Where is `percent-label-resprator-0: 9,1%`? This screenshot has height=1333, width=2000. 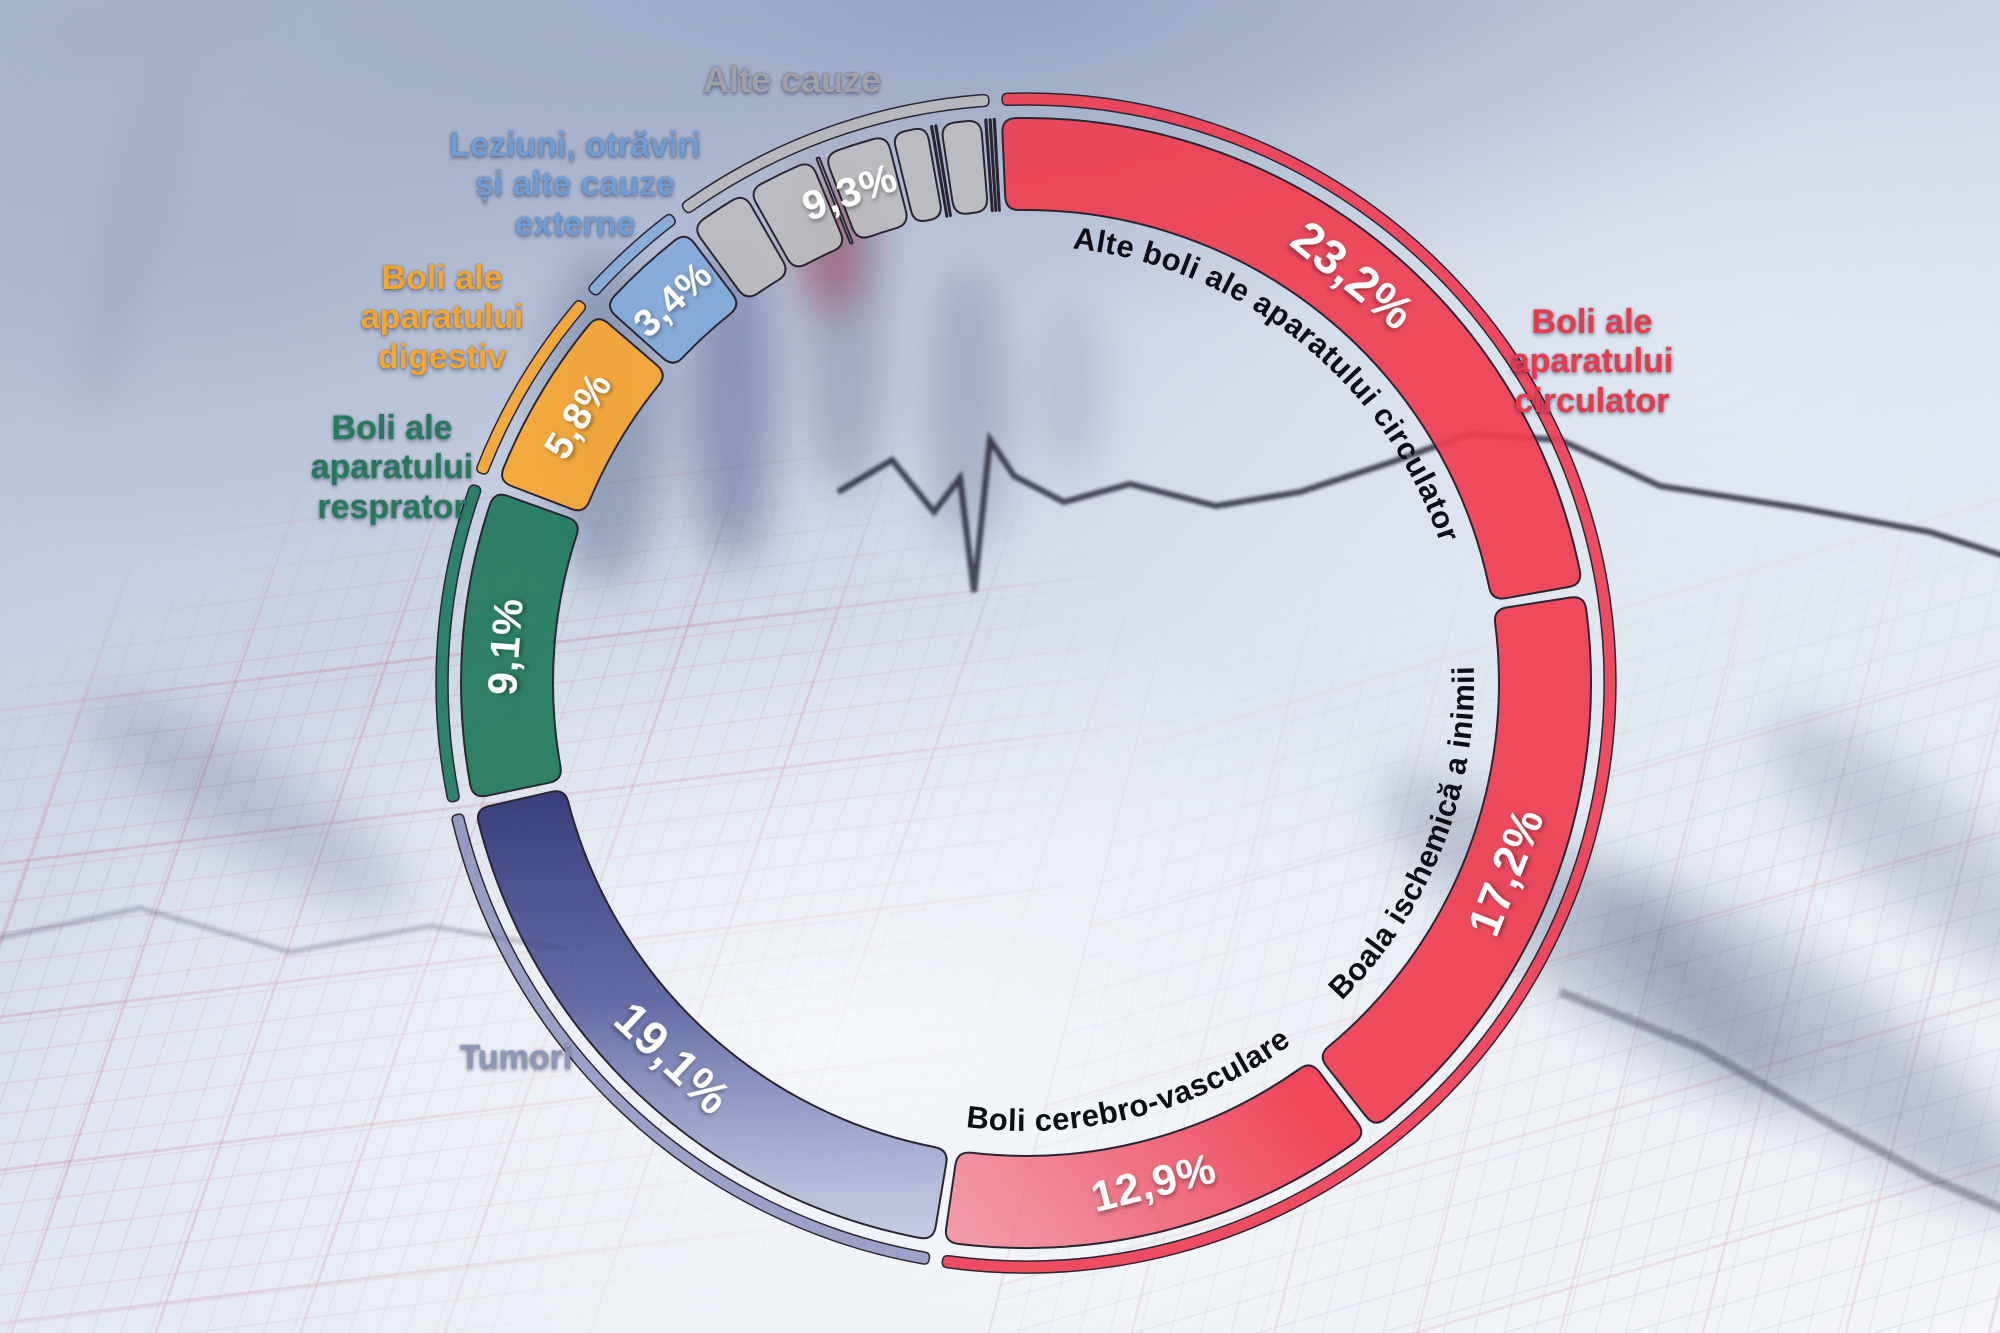
percent-label-resprator-0: 9,1% is located at coordinates (505, 646).